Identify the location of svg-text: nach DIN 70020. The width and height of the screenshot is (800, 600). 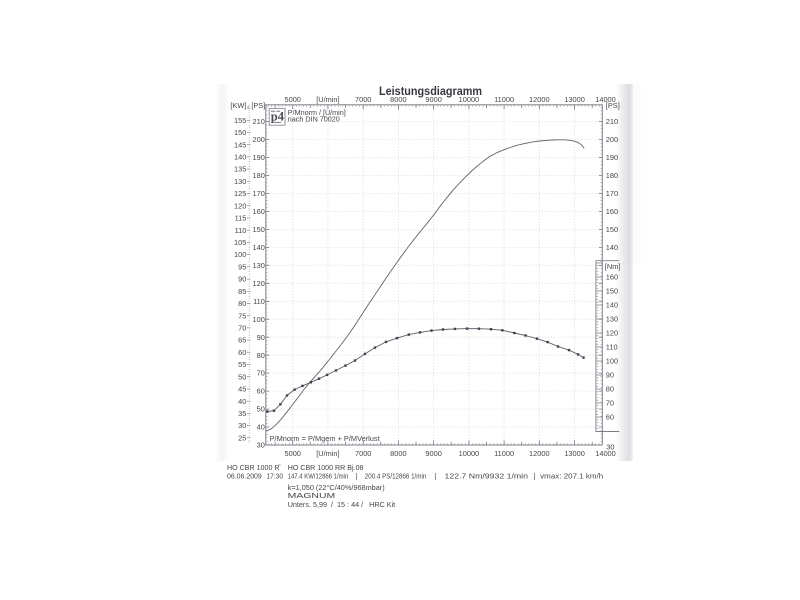
(314, 118).